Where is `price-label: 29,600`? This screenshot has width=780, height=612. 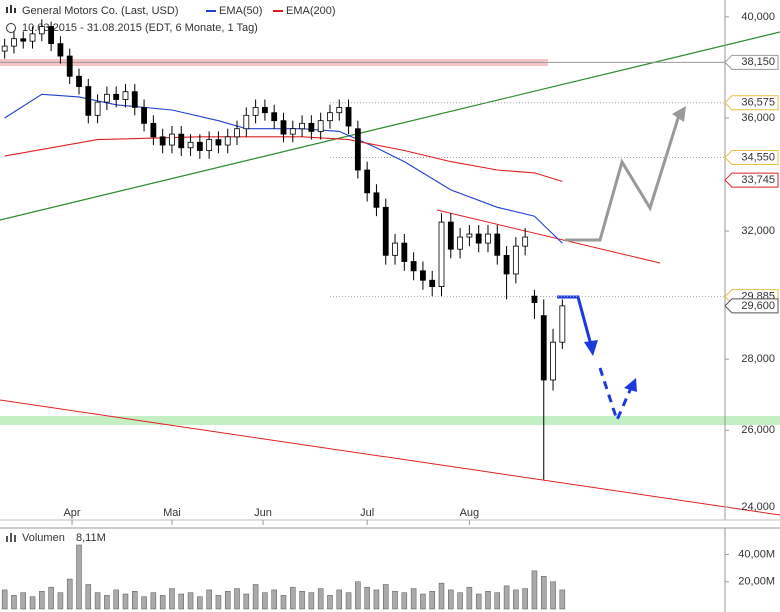
price-label: 29,600 is located at coordinates (758, 306).